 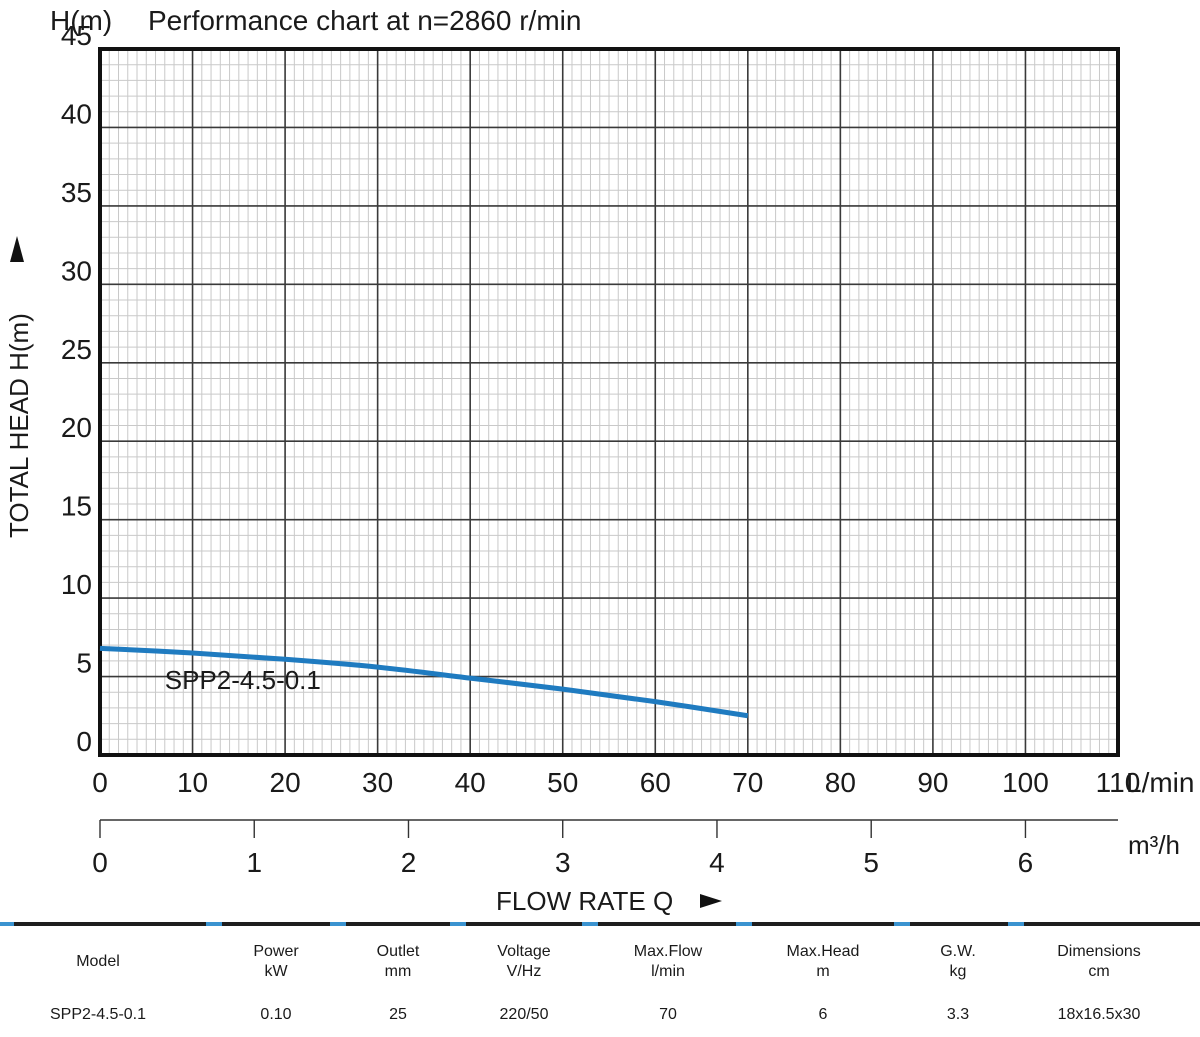 I want to click on x2-tick-label: 1, so click(x=254, y=862).